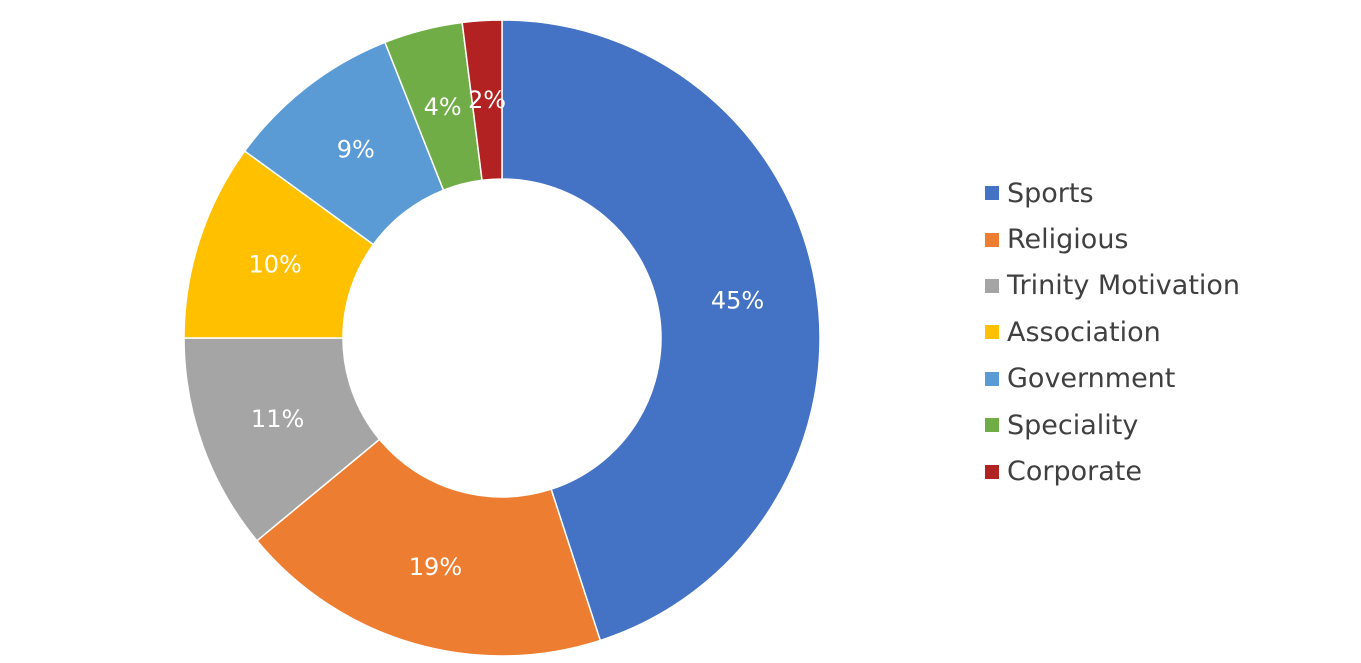 This screenshot has height=663, width=1361. I want to click on legend-item-trinity-motivation: Trinity Motivation, so click(1112, 286).